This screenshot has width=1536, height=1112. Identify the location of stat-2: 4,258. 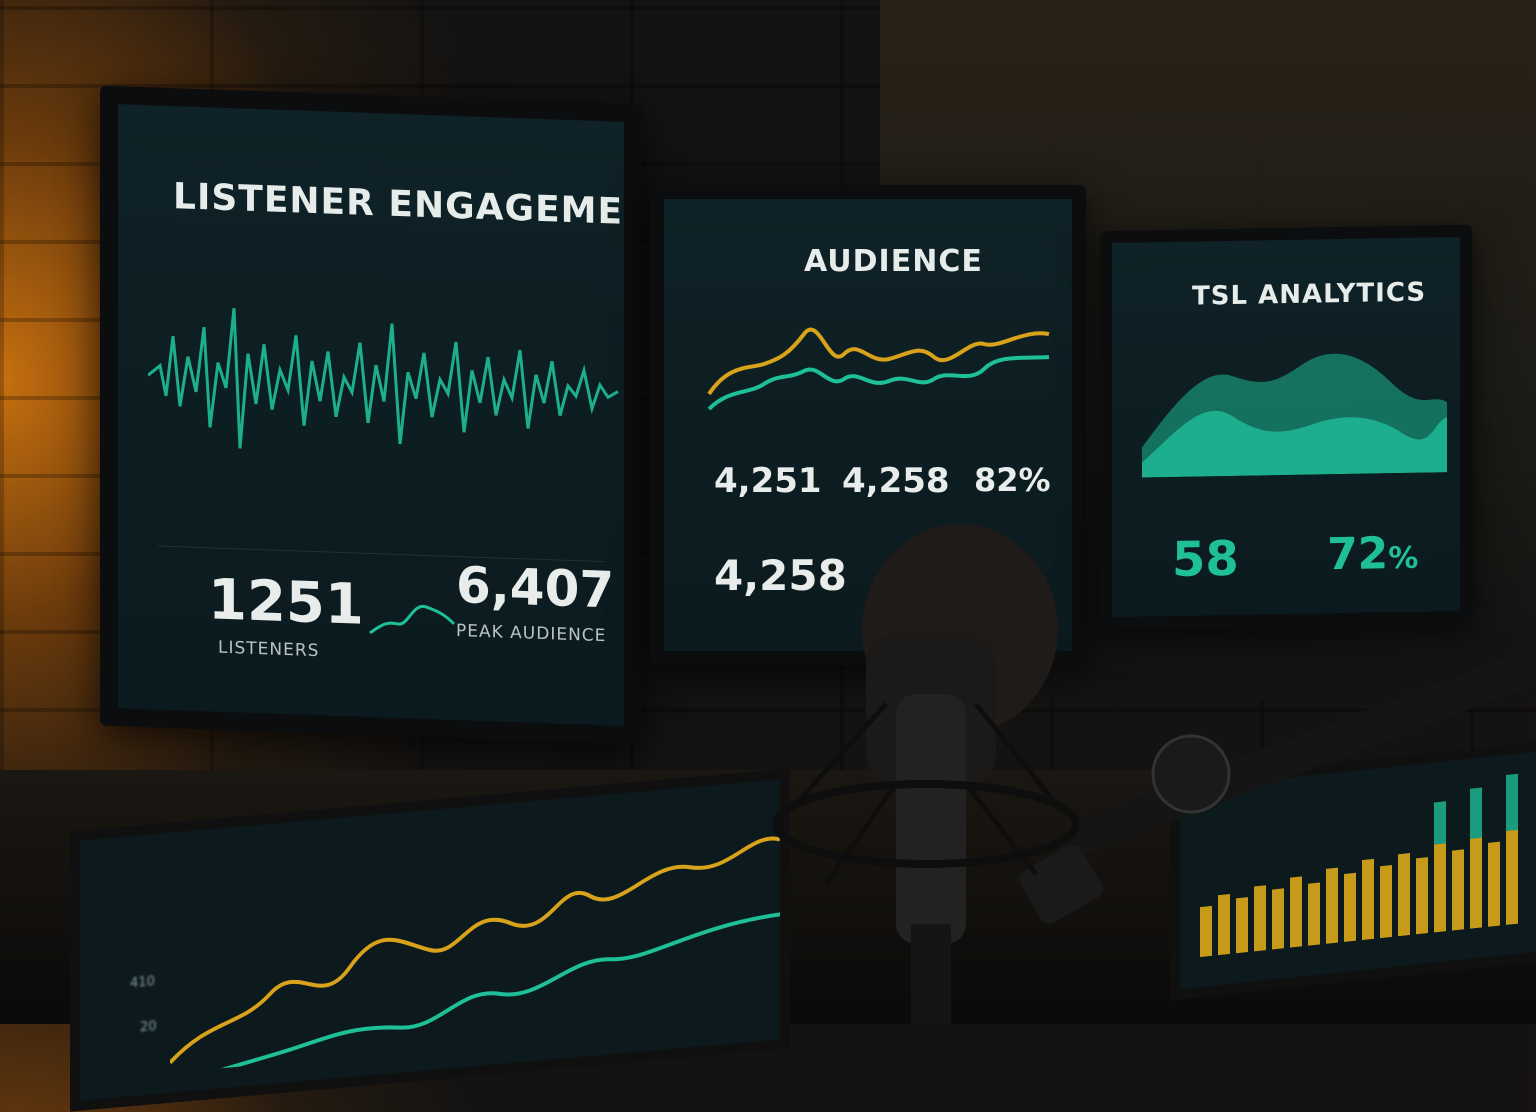
(896, 481).